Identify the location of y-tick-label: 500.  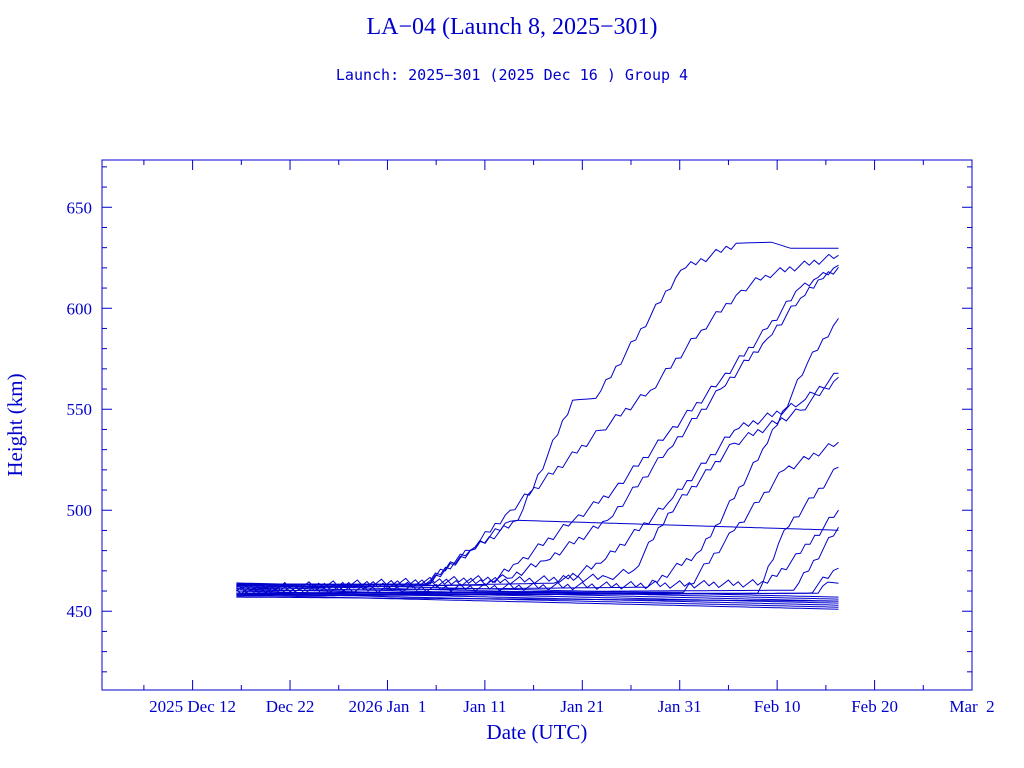
(80, 510).